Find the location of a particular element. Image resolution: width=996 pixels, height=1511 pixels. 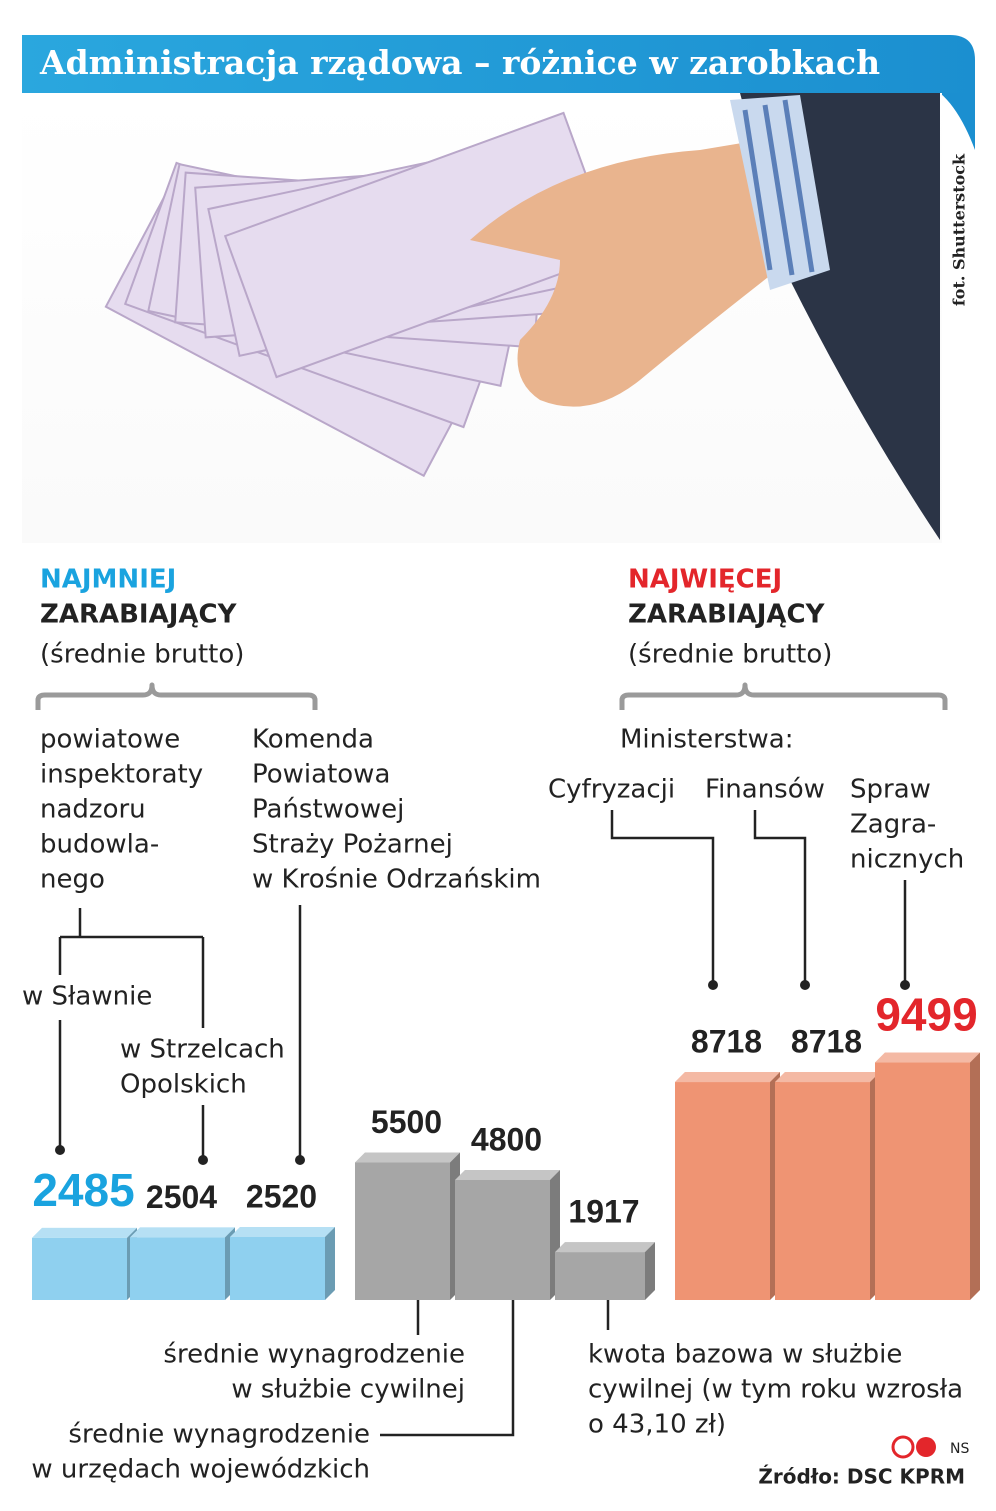

note: w urzędach wojewódzkich is located at coordinates (200, 1470).